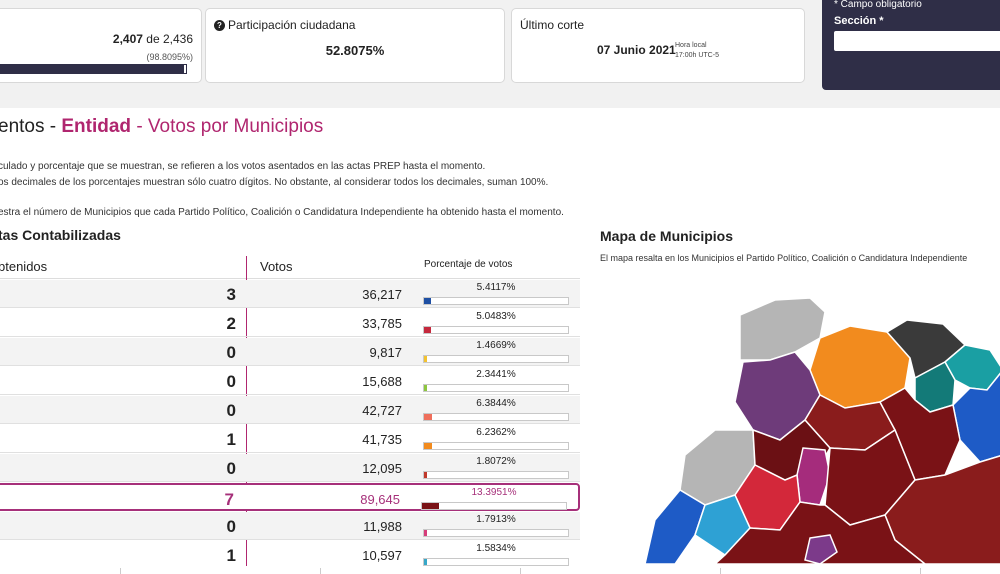  I want to click on percent-label: 1.8072%, so click(496, 461).